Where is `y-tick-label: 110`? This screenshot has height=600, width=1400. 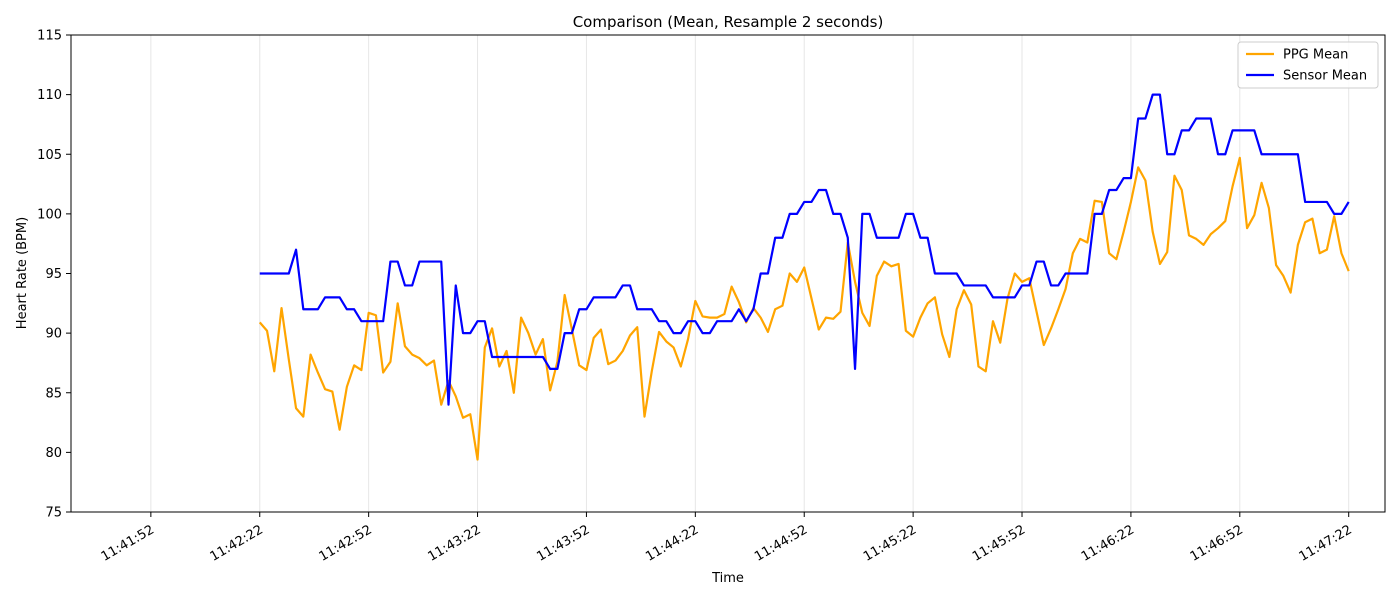
y-tick-label: 110 is located at coordinates (49, 95).